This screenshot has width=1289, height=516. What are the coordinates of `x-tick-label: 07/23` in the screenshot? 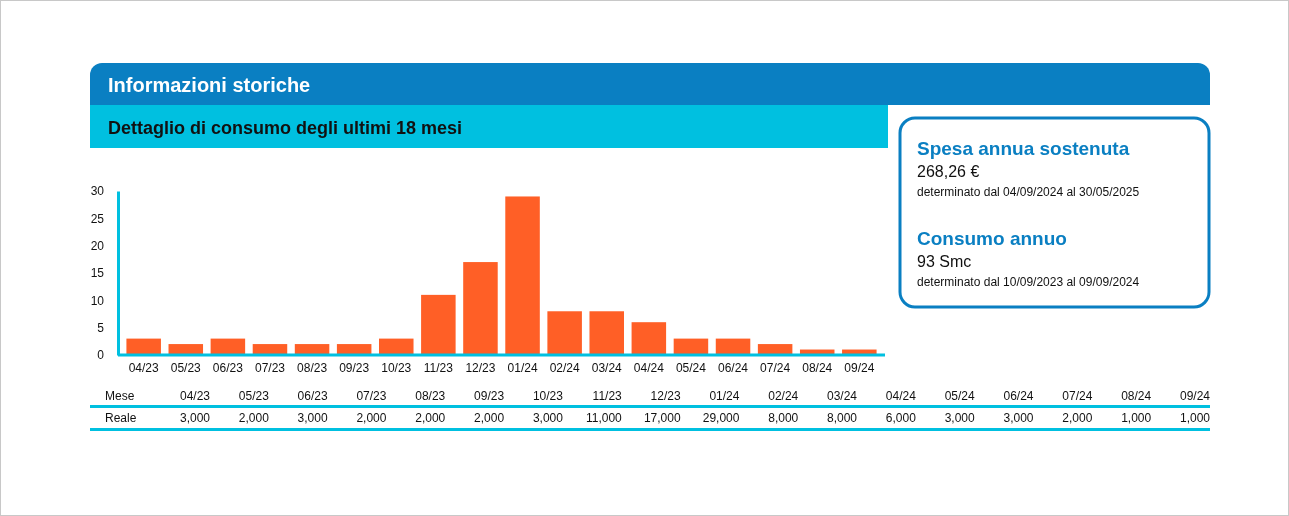 It's located at (270, 367).